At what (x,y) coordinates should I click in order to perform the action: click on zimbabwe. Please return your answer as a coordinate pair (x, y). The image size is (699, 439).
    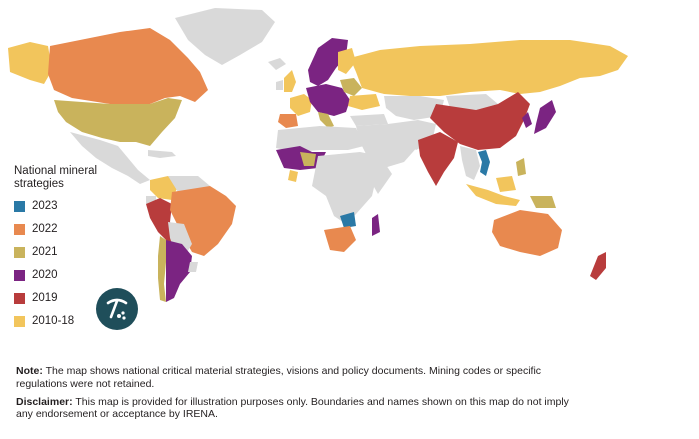
    Looking at the image, I should click on (348, 220).